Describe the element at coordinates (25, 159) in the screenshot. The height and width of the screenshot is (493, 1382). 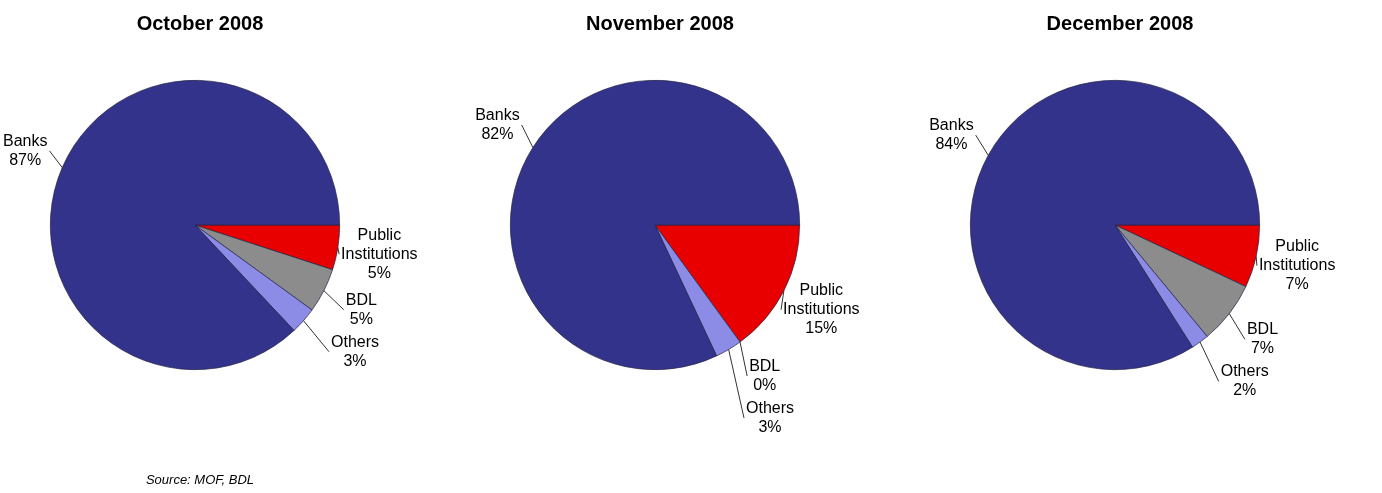
I see `data-label: 87%` at that location.